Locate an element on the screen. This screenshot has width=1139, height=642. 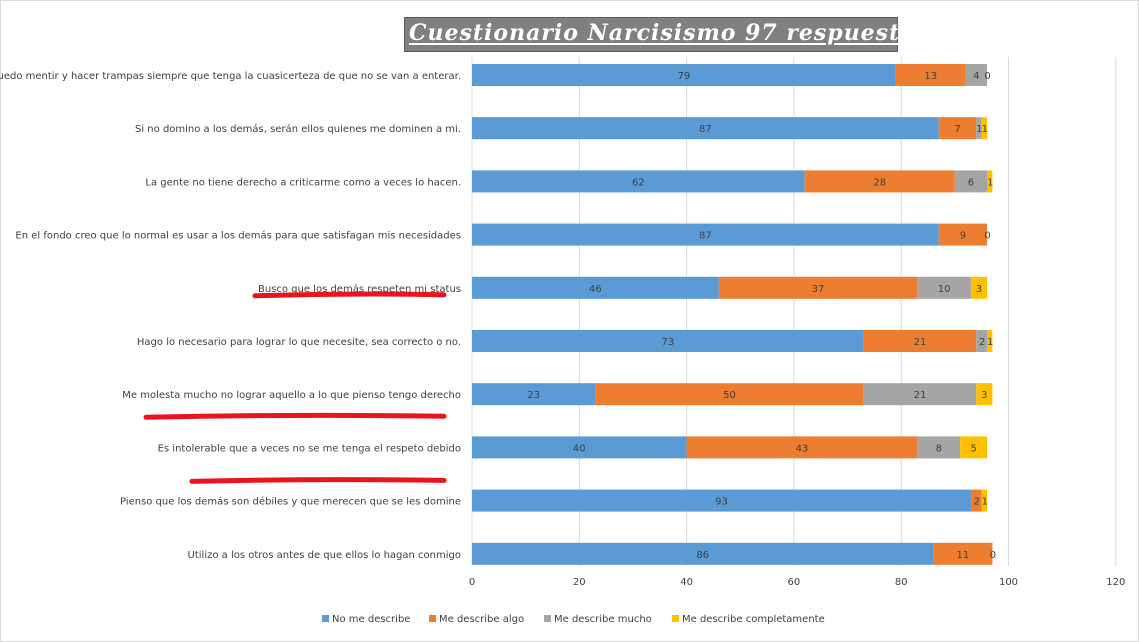
legend-entry: Me describe completamente is located at coordinates (753, 619).